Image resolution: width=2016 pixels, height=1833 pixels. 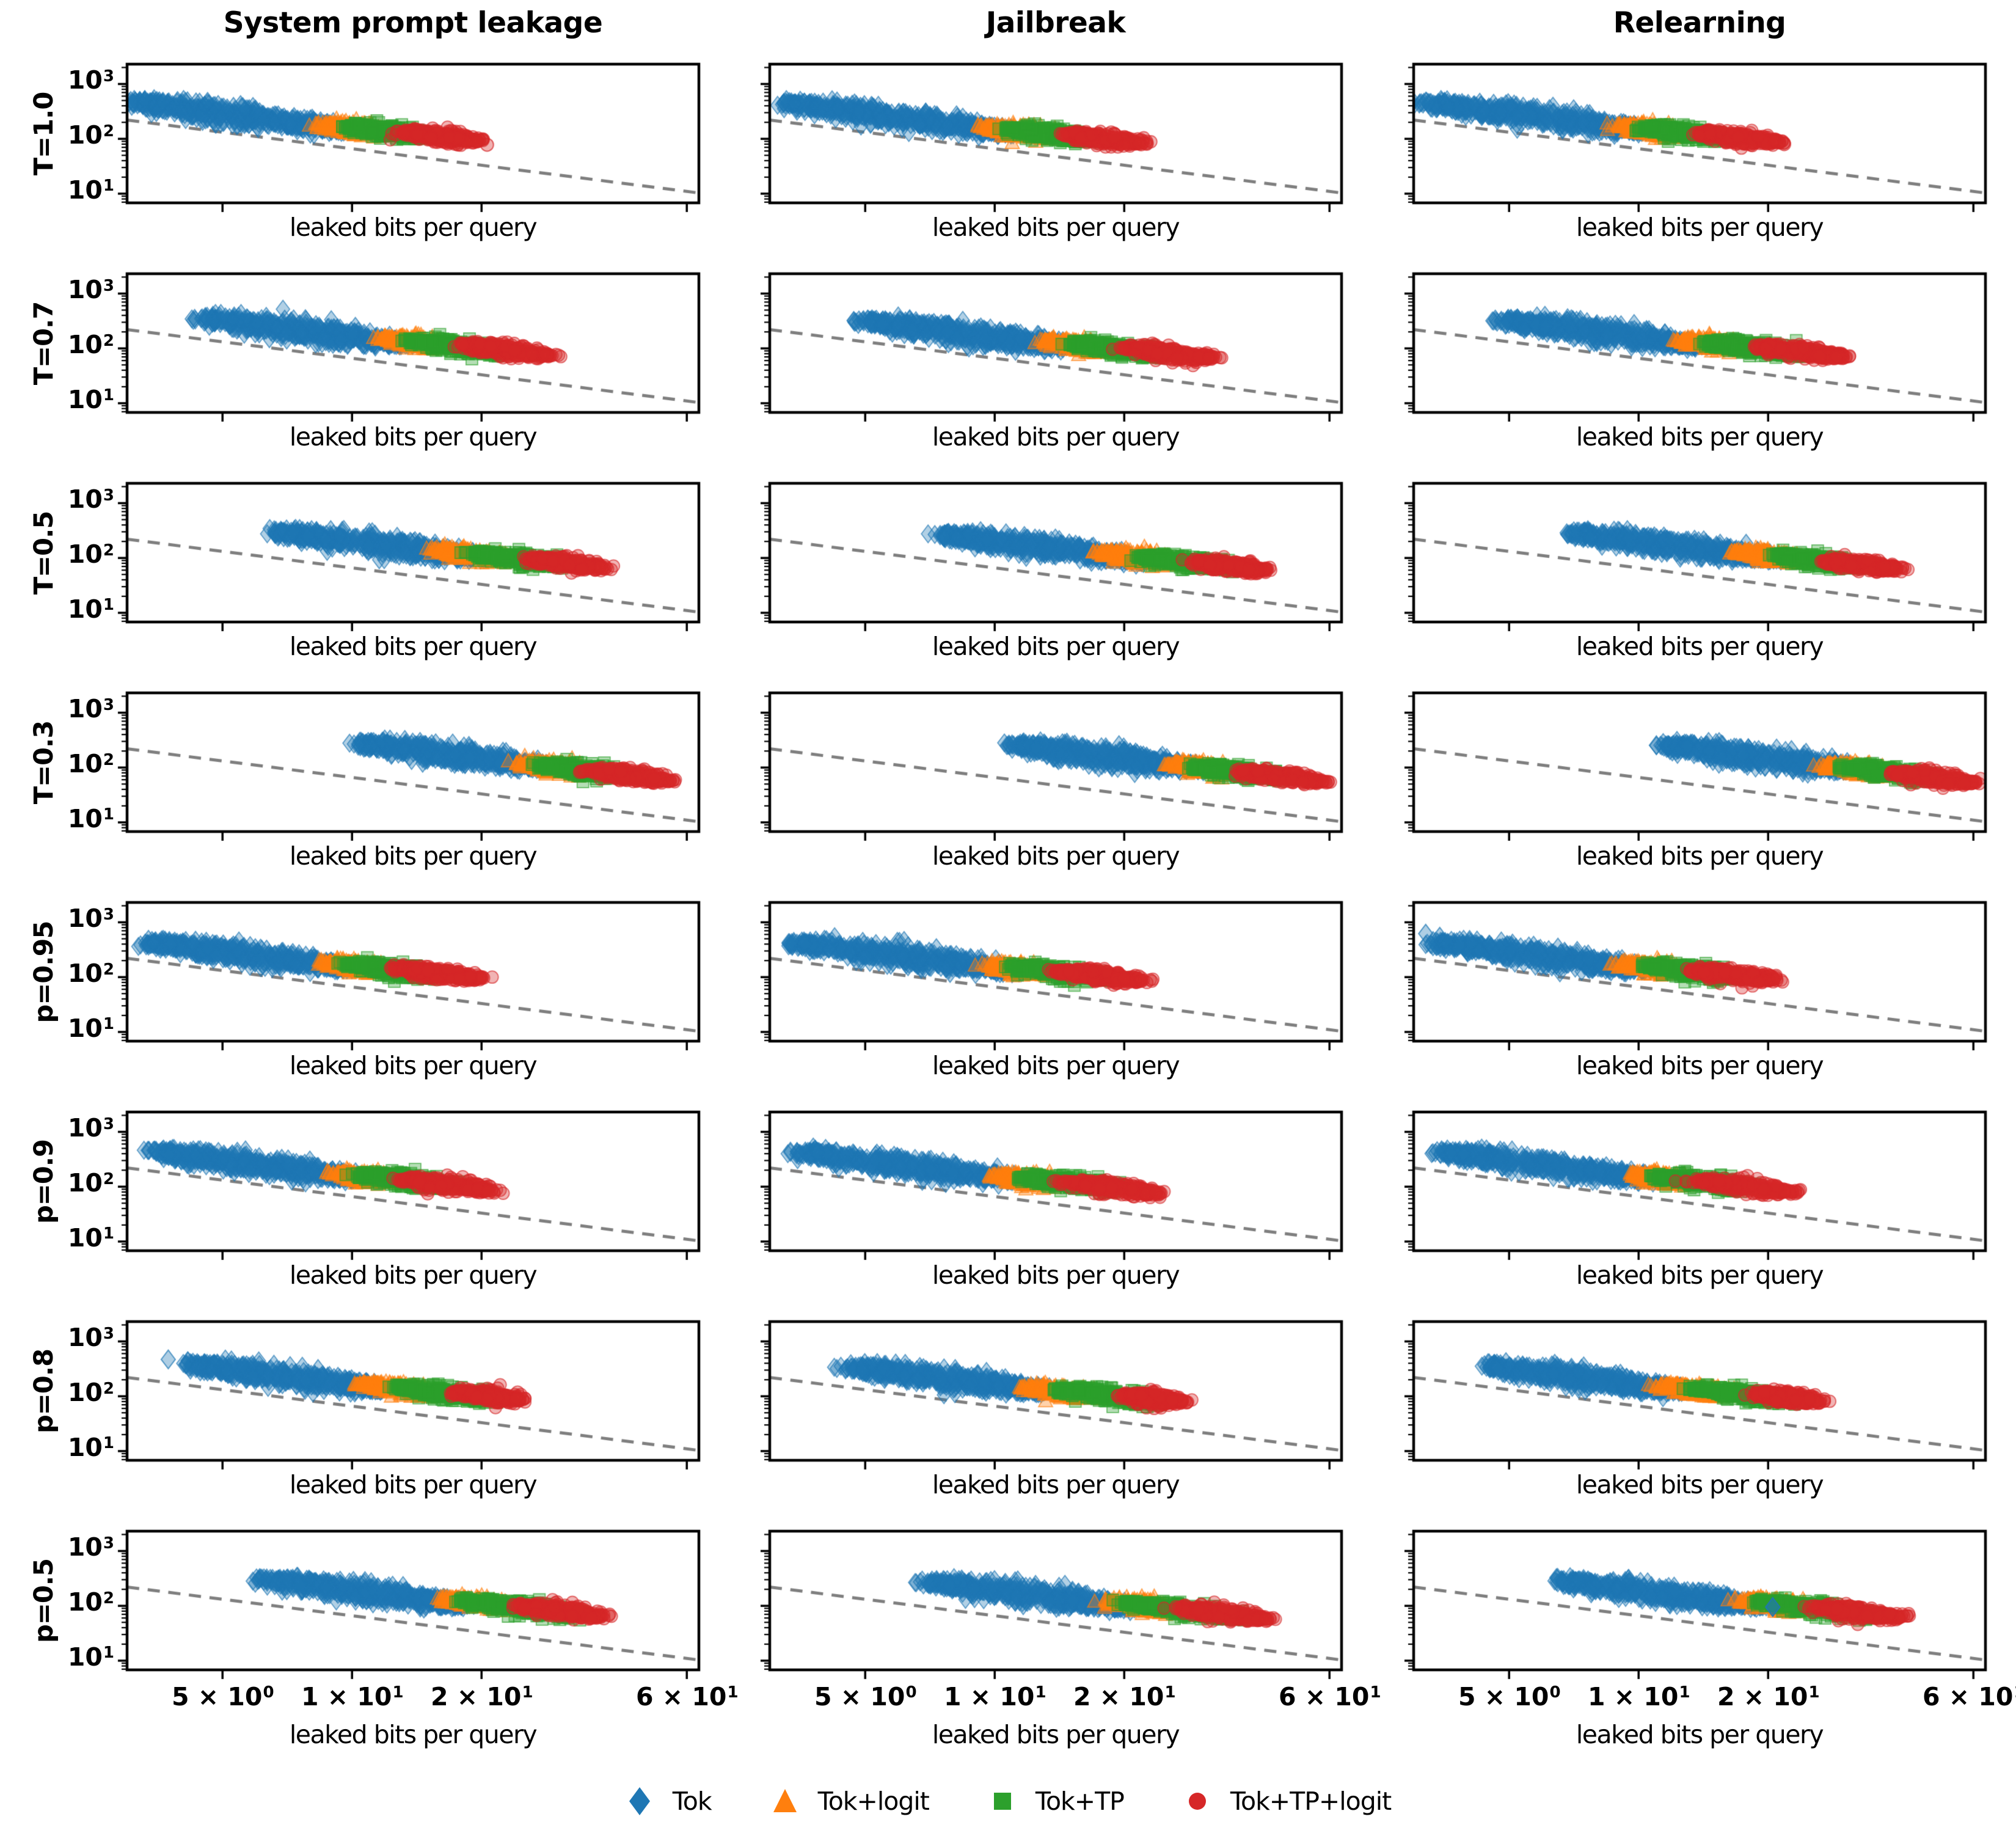 I want to click on plot-canvas-r2c1, so click(x=1055, y=552).